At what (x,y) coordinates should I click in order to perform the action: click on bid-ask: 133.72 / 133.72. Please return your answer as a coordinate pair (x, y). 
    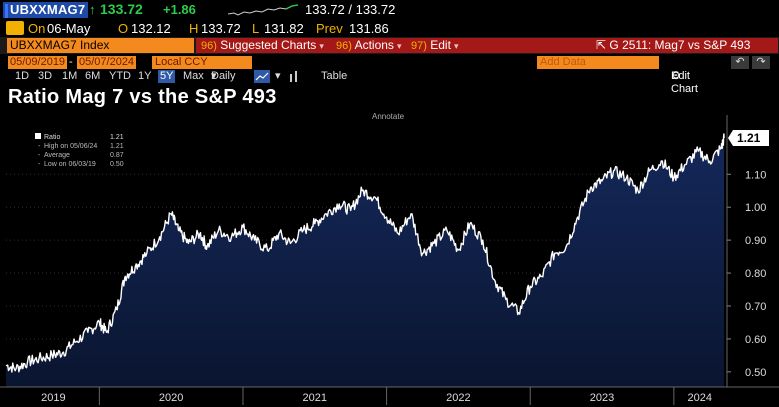
    Looking at the image, I should click on (350, 9).